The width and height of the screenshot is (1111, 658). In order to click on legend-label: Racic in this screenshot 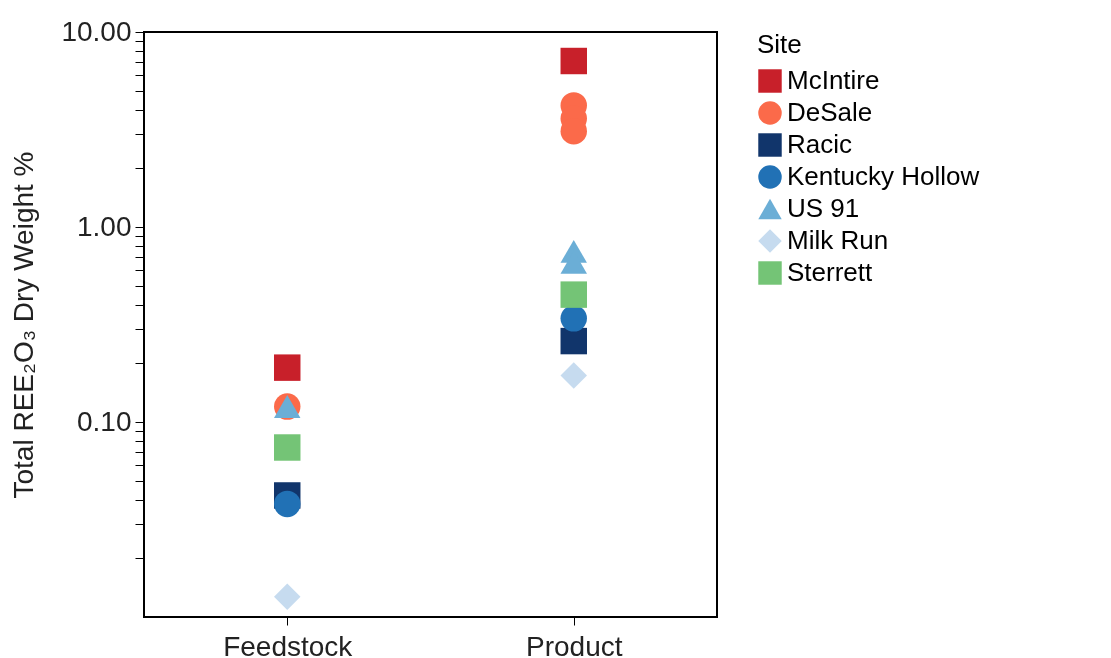, I will do `click(820, 144)`.